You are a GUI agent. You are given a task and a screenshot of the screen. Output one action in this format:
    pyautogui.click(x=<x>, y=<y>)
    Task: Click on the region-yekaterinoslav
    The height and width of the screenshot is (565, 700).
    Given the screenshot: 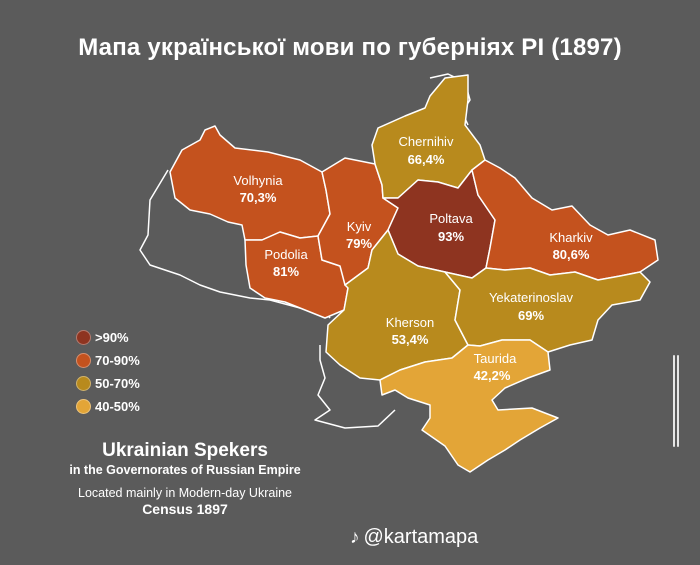 What is the action you would take?
    pyautogui.click(x=547, y=310)
    